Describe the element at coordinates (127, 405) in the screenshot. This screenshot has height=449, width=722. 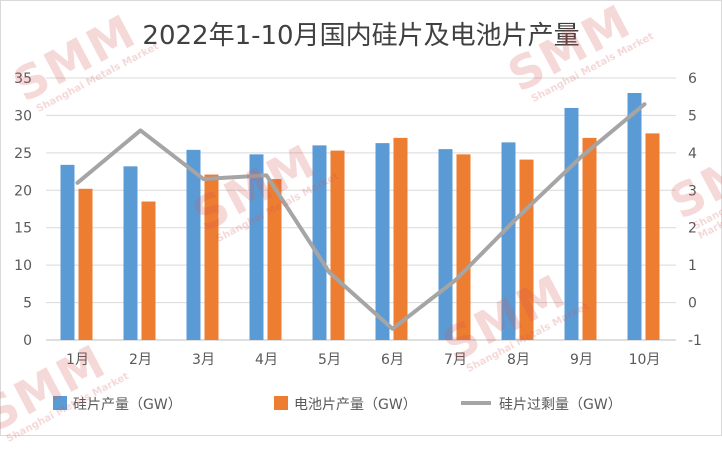
I see `legend-label: 硅片产量（GW）` at that location.